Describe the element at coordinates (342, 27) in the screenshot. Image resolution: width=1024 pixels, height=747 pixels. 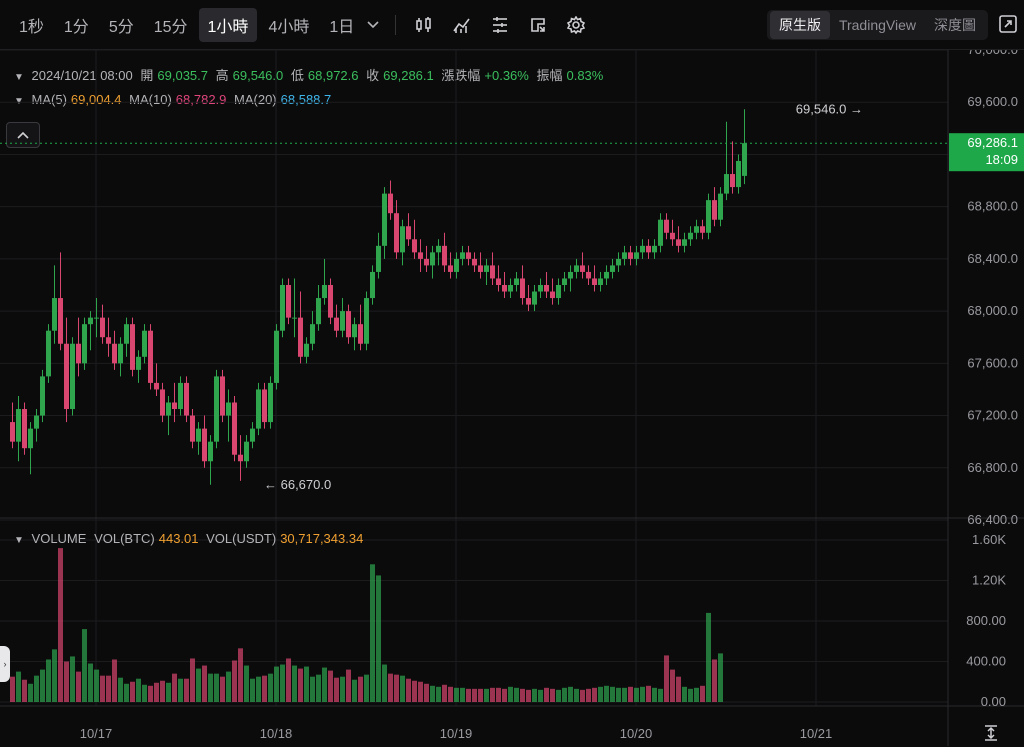
I see `timeframe-1d: 1日` at that location.